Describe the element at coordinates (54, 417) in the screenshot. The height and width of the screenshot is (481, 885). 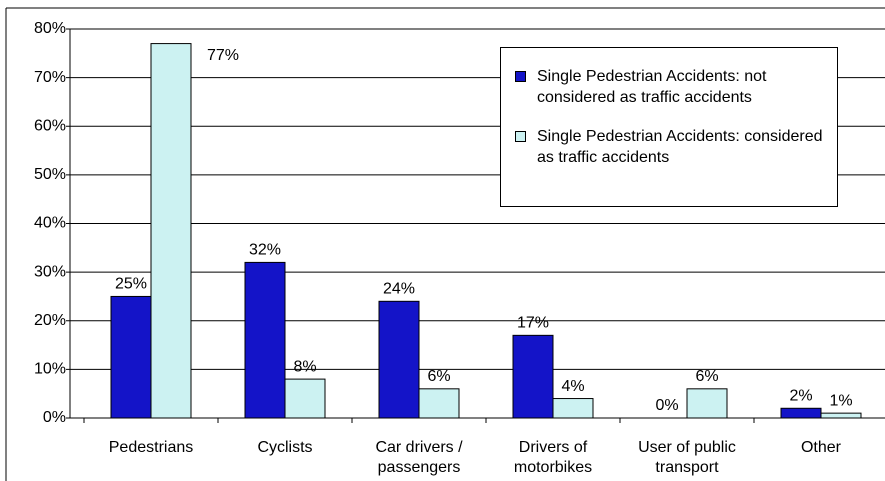
I see `y-tick-label: 0%` at that location.